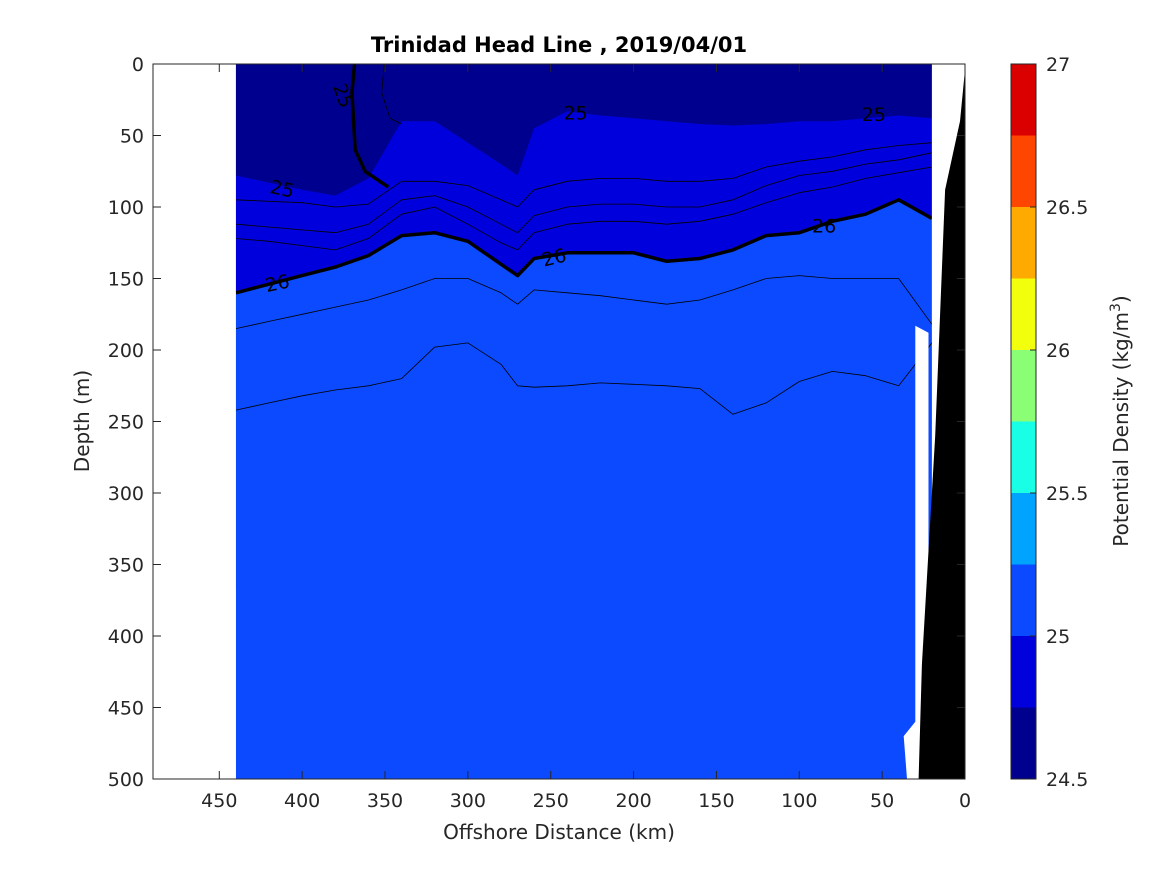  What do you see at coordinates (1067, 494) in the screenshot?
I see `colorbar-tick-label: 25.5` at bounding box center [1067, 494].